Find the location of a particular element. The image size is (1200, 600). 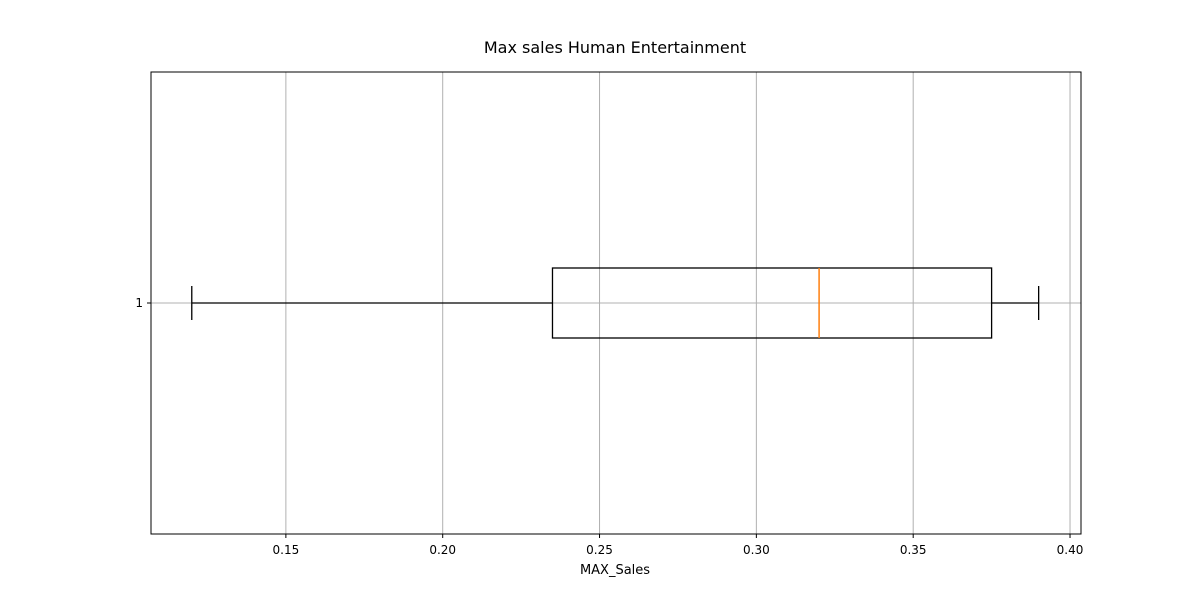

x-tick-label: 0.20 is located at coordinates (442, 550).